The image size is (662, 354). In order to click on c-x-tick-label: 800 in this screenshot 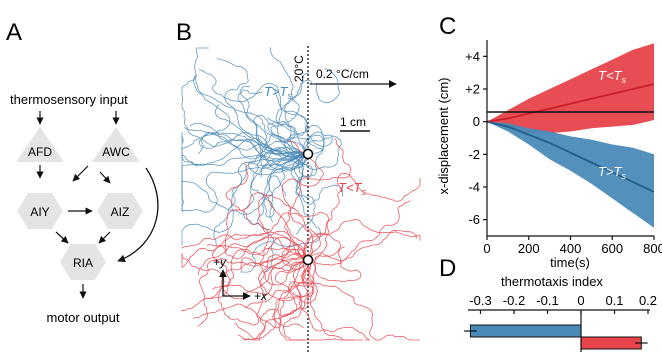, I will do `click(652, 248)`.